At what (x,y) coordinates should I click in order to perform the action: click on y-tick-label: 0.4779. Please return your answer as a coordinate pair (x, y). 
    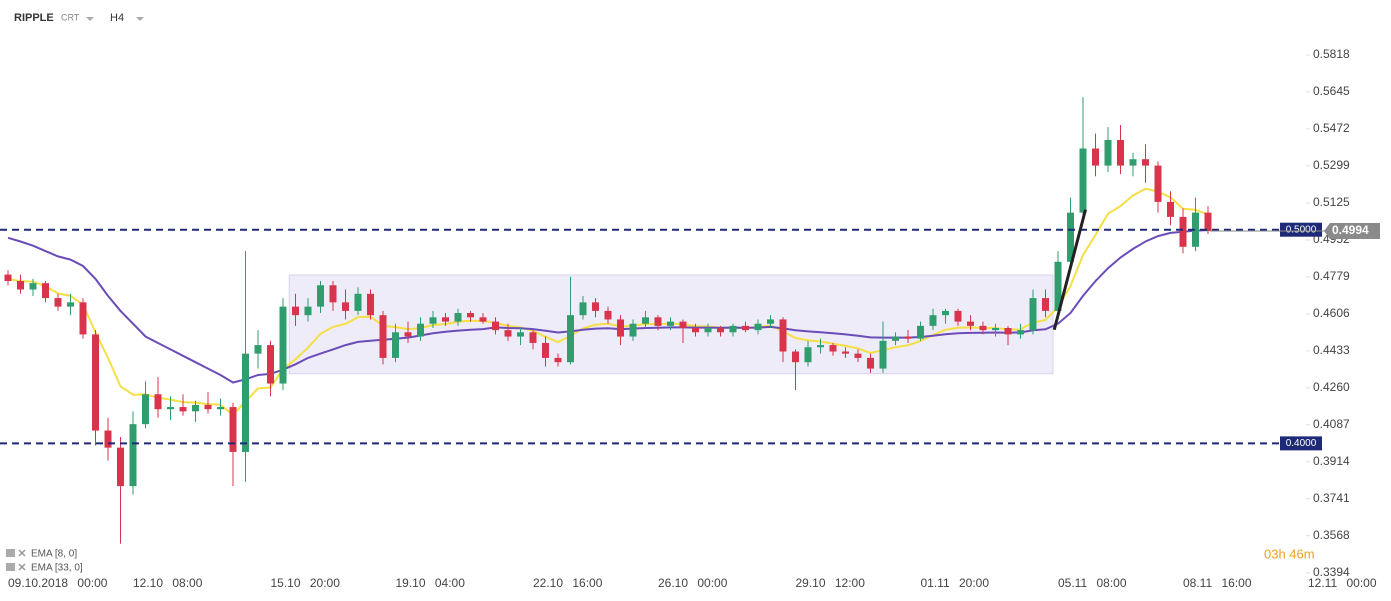
    Looking at the image, I should click on (1331, 276).